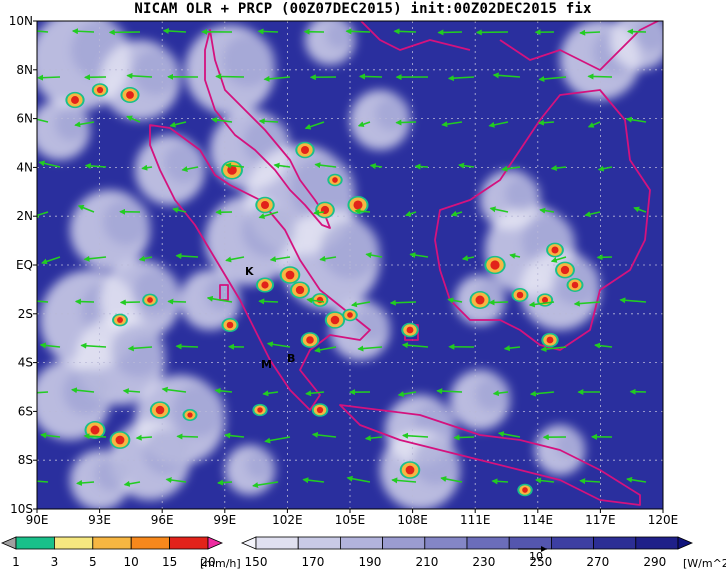 The width and height of the screenshot is (726, 571). What do you see at coordinates (412, 520) in the screenshot?
I see `lon-label: 108E` at bounding box center [412, 520].